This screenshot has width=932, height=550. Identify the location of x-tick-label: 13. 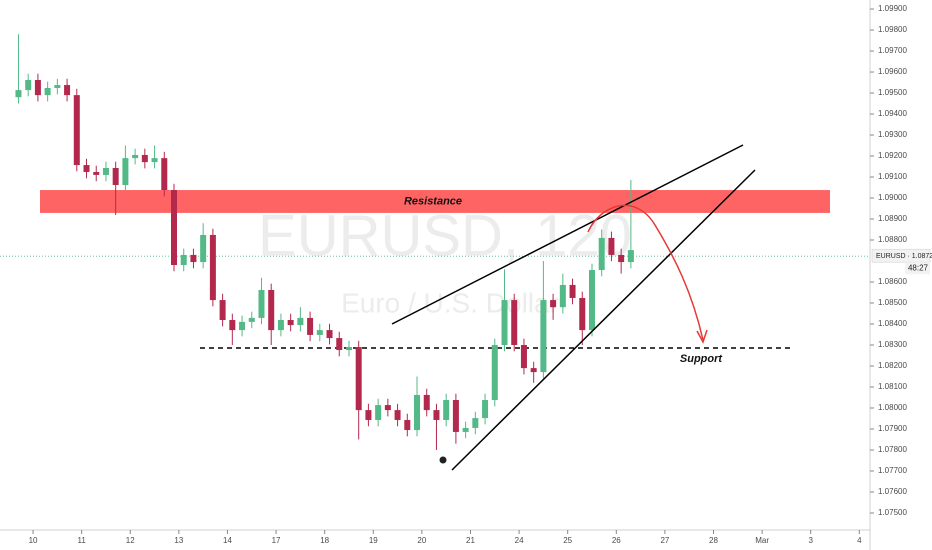
(178, 540).